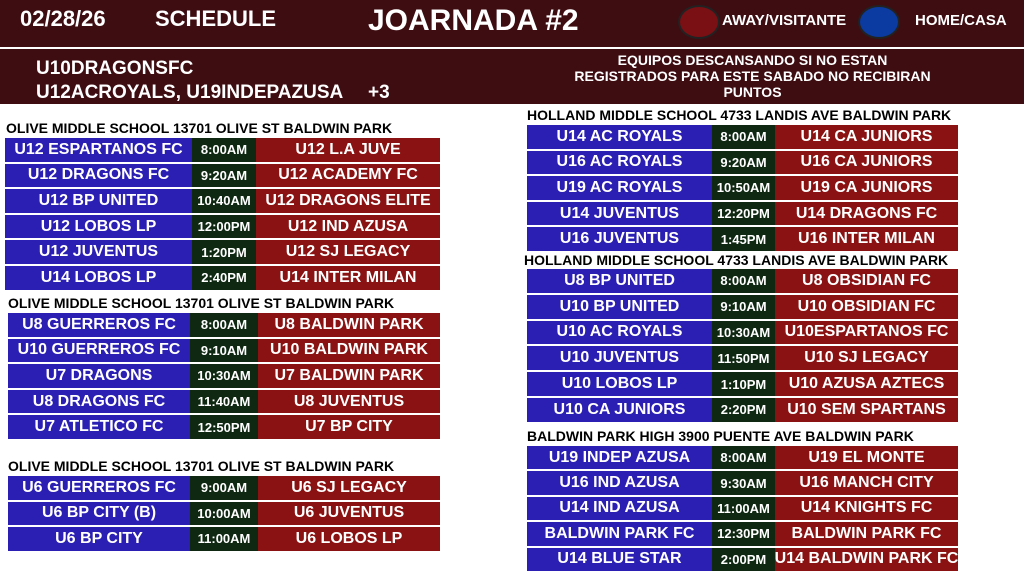 Image resolution: width=1024 pixels, height=576 pixels. I want to click on away-team: U10ESPARTANOS FC, so click(866, 333).